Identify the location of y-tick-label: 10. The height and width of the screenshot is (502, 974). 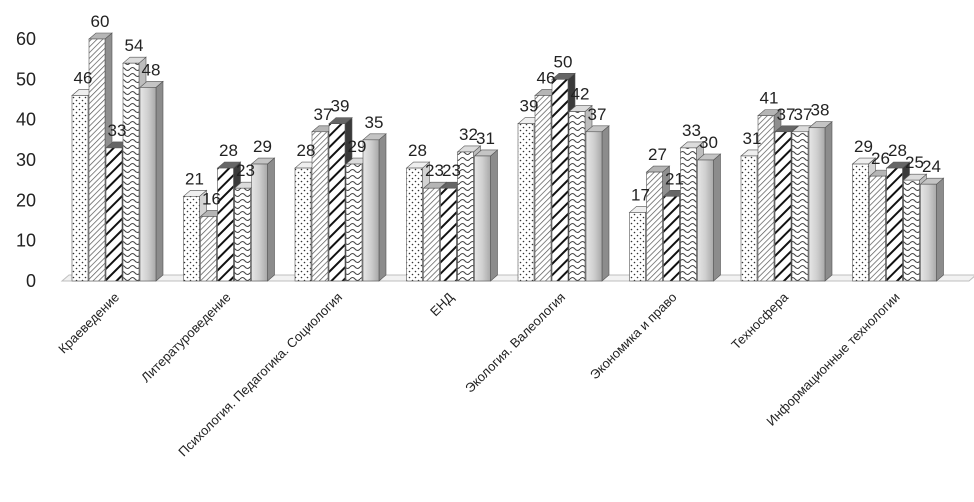
(26, 241).